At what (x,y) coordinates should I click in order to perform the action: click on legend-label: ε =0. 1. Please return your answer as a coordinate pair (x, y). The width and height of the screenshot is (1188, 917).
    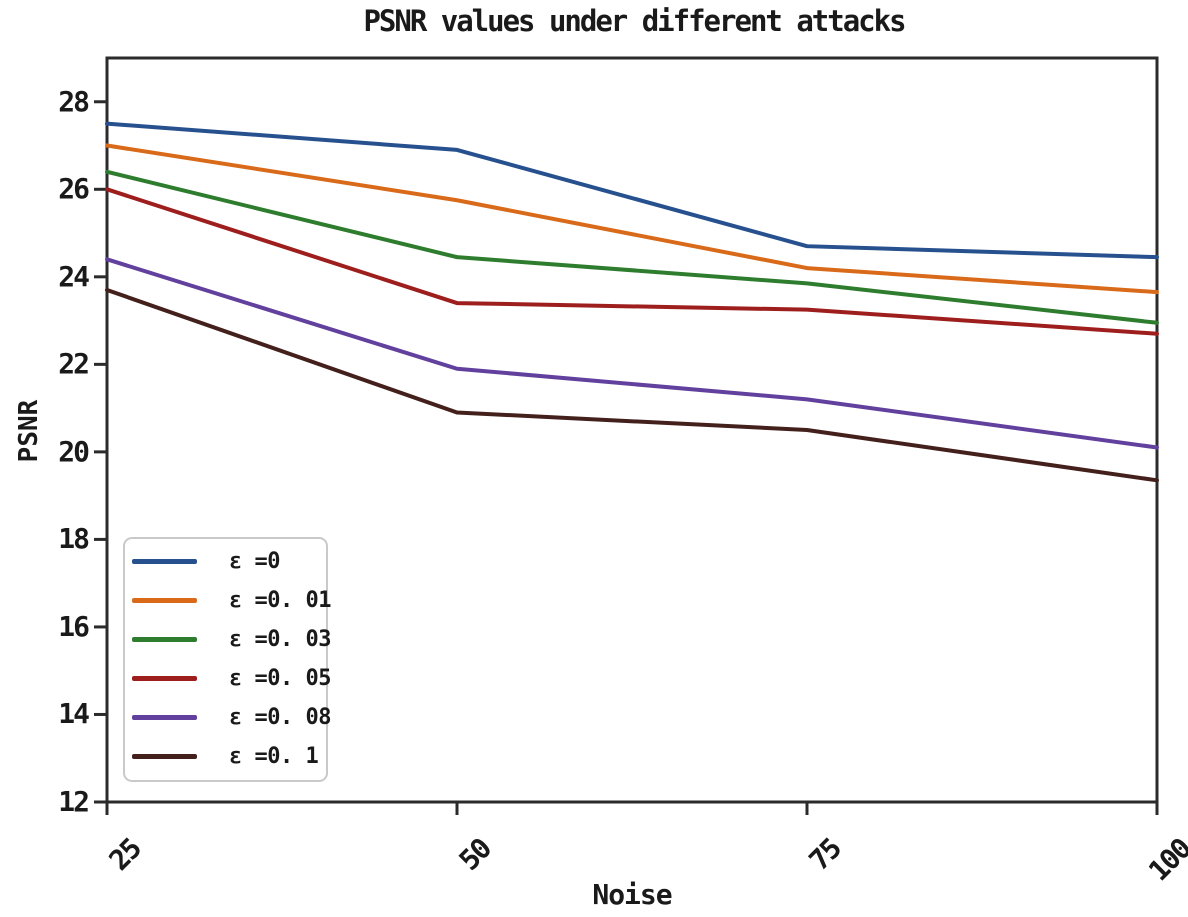
    Looking at the image, I should click on (274, 756).